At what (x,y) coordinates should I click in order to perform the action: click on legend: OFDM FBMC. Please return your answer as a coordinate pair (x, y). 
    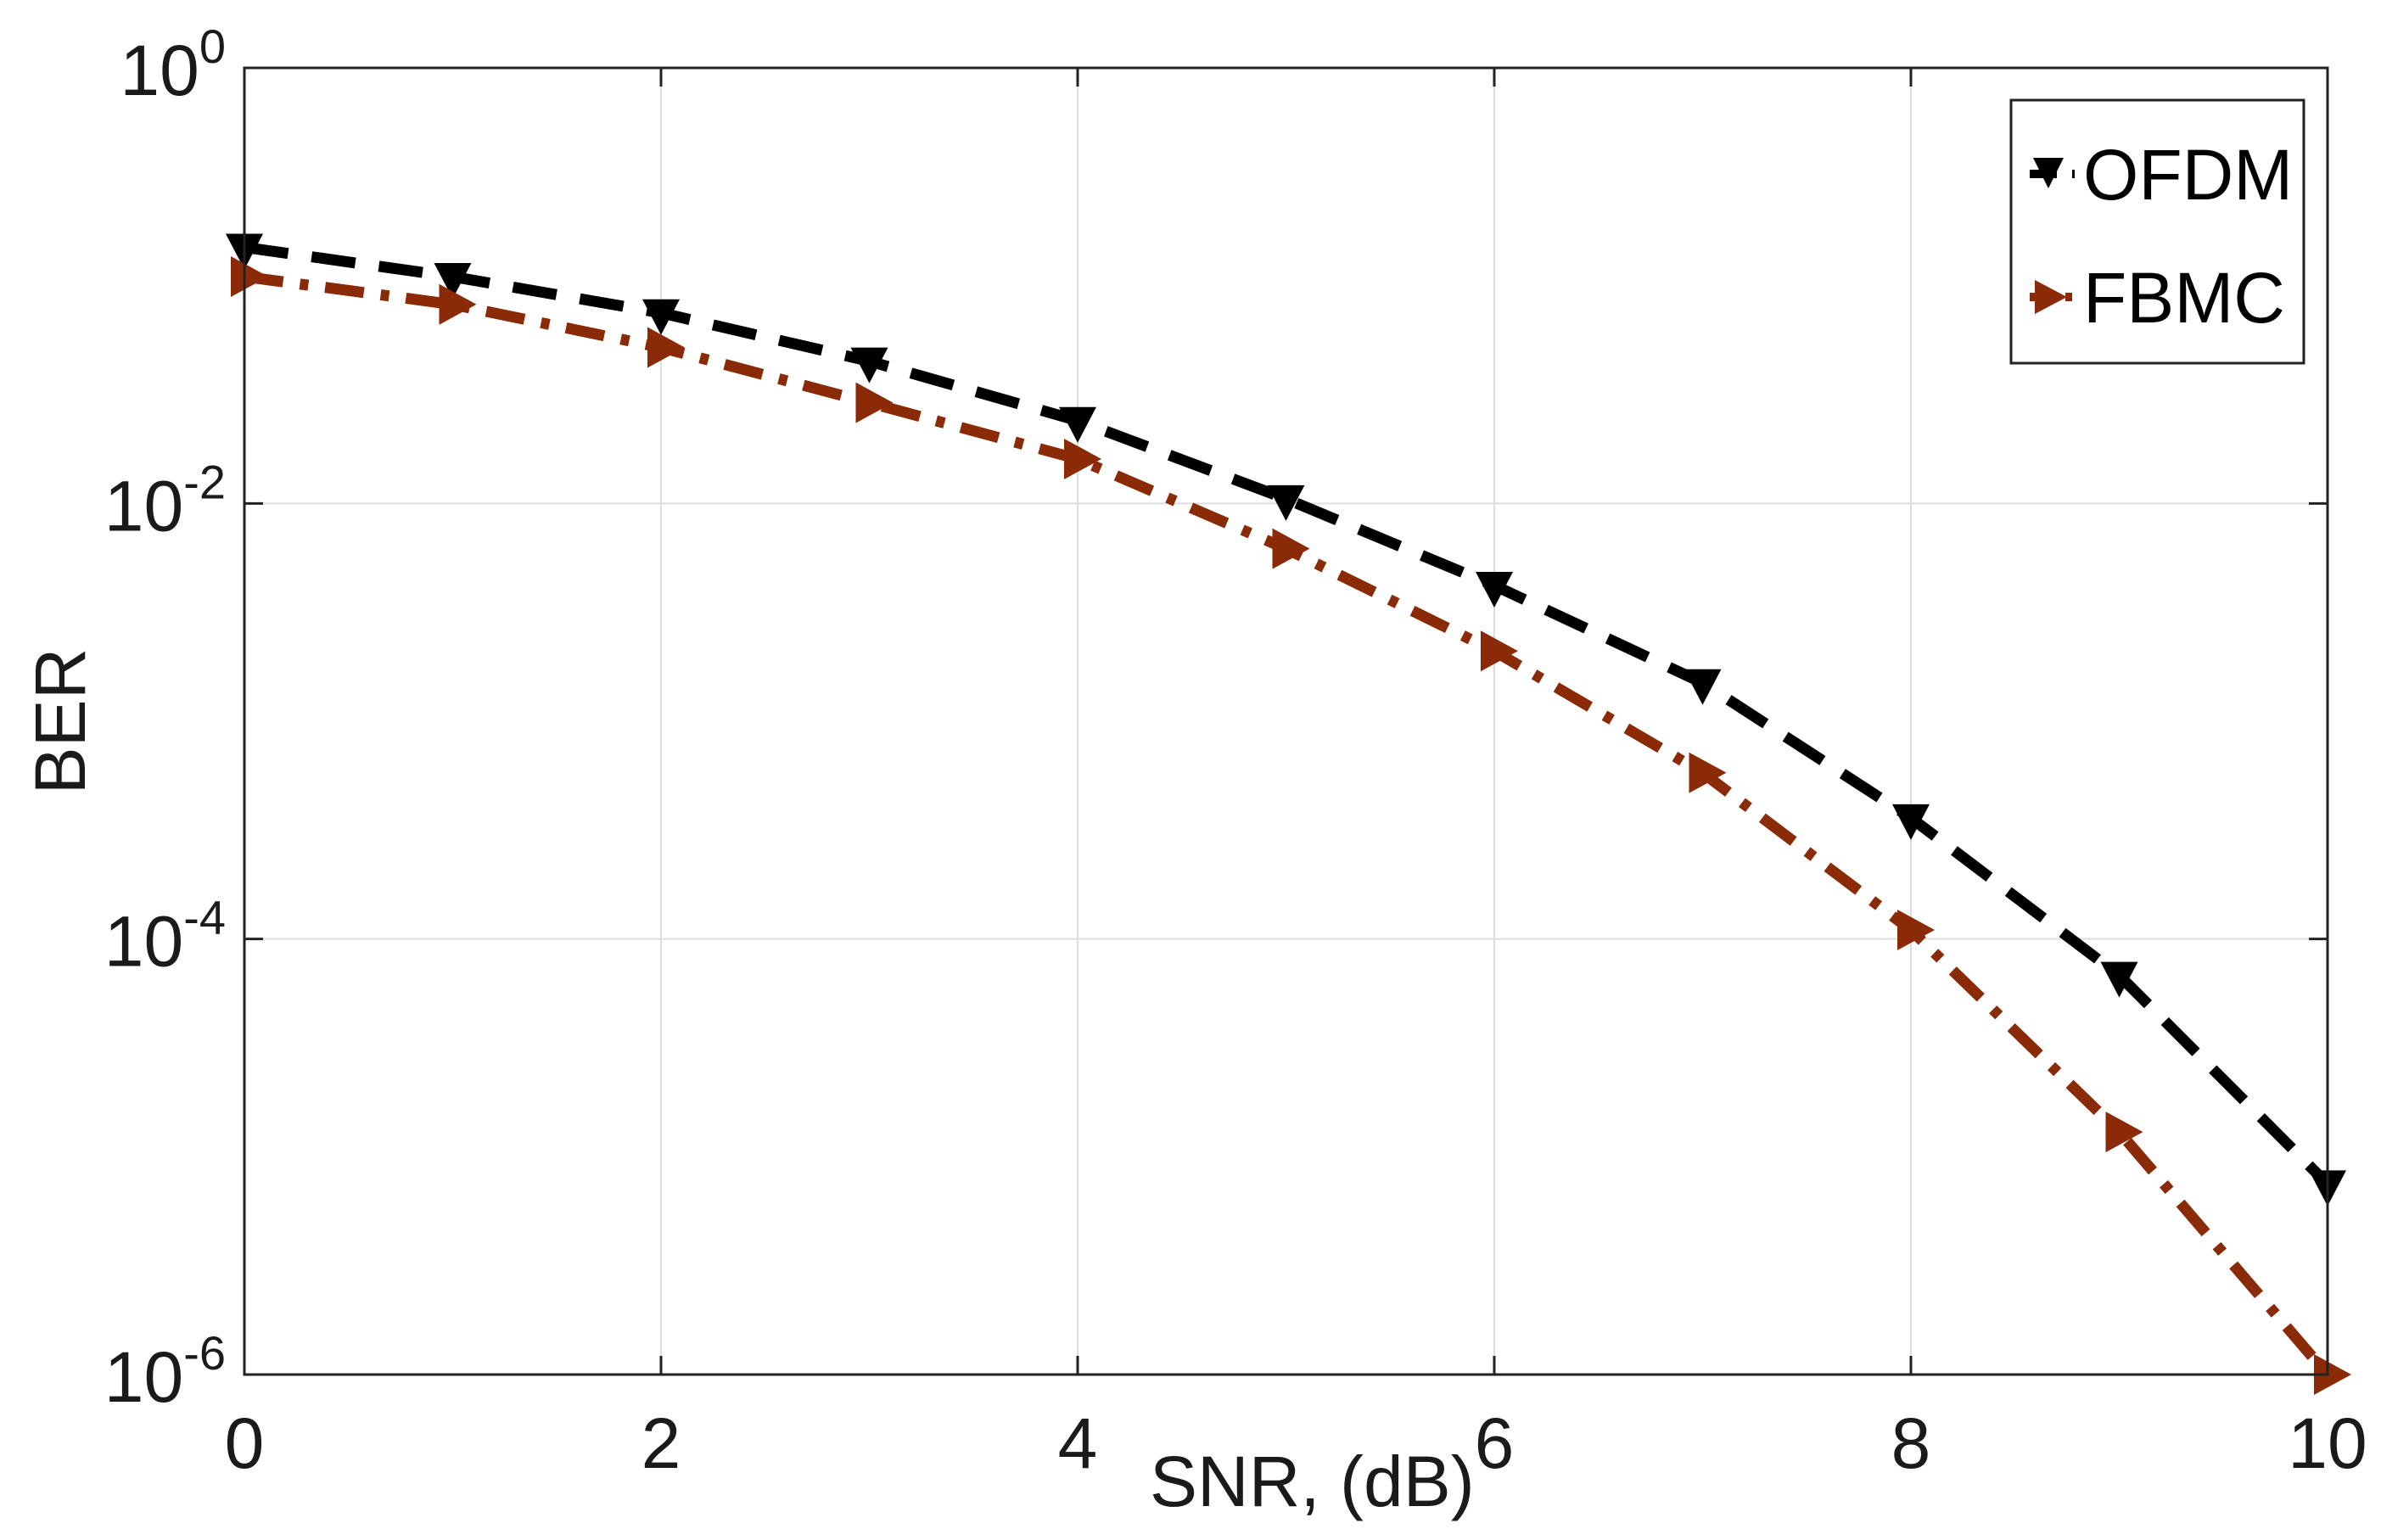
    Looking at the image, I should click on (2157, 231).